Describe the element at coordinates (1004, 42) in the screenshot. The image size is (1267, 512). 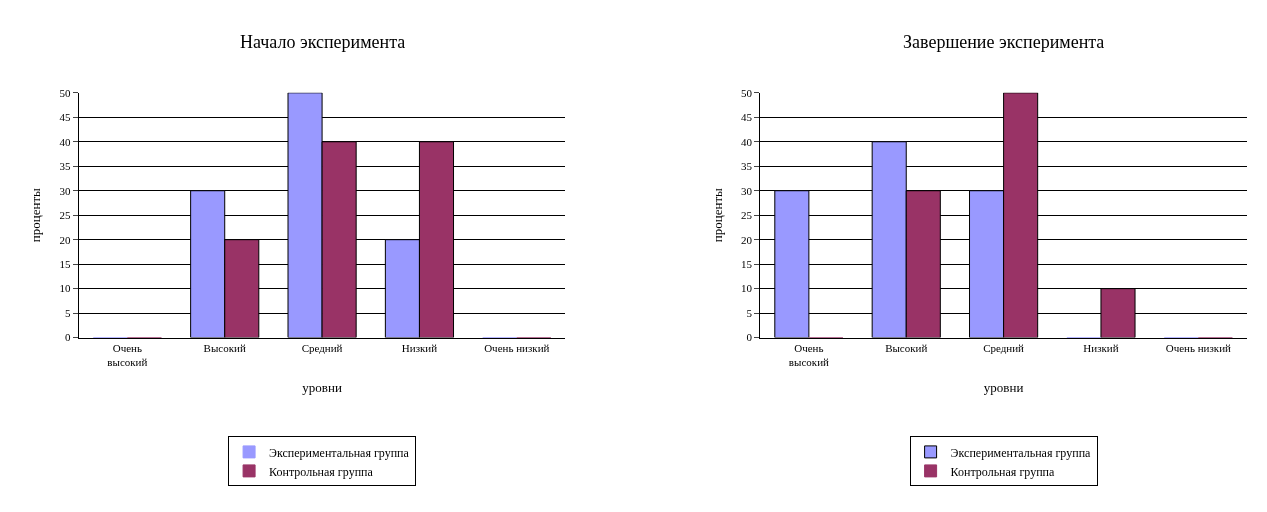
I see `chart-title: Завершение эксперимента` at that location.